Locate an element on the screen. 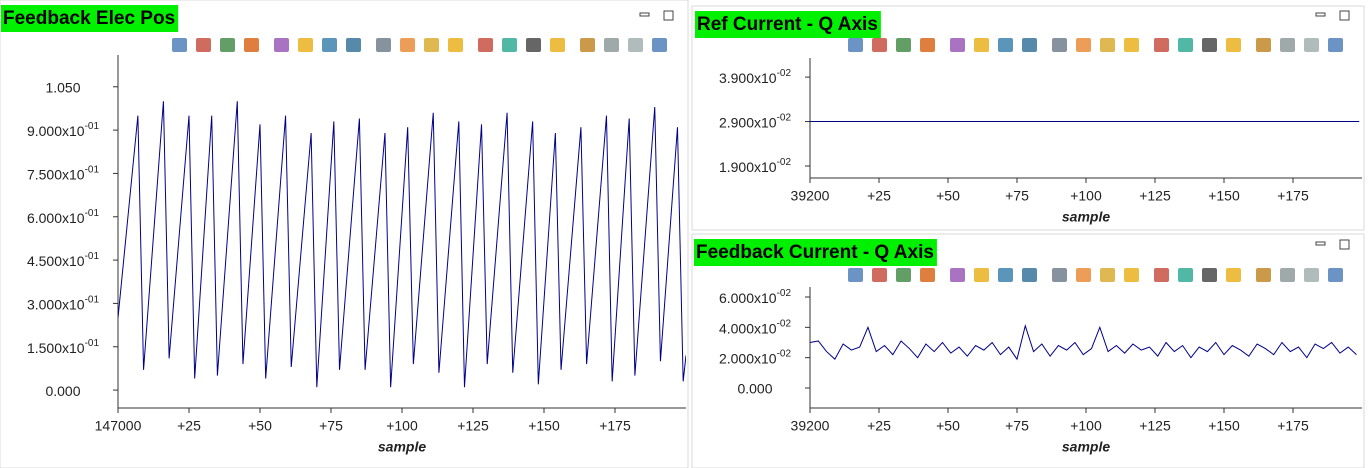  y-tick-label: 6.000x10-02 is located at coordinates (755, 297).